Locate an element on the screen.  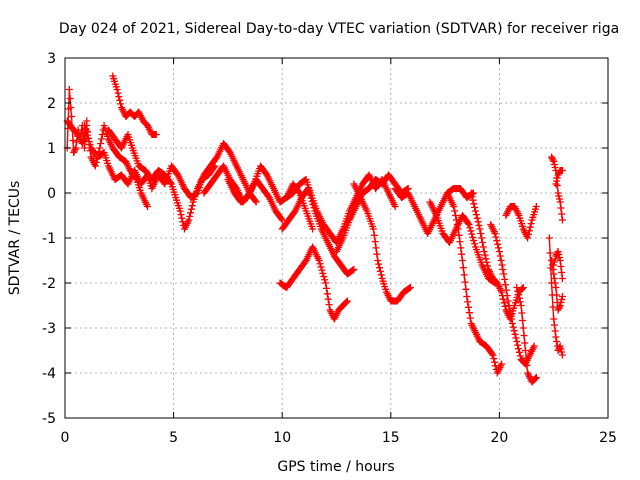
y-tick-label: 2 is located at coordinates (51, 104).